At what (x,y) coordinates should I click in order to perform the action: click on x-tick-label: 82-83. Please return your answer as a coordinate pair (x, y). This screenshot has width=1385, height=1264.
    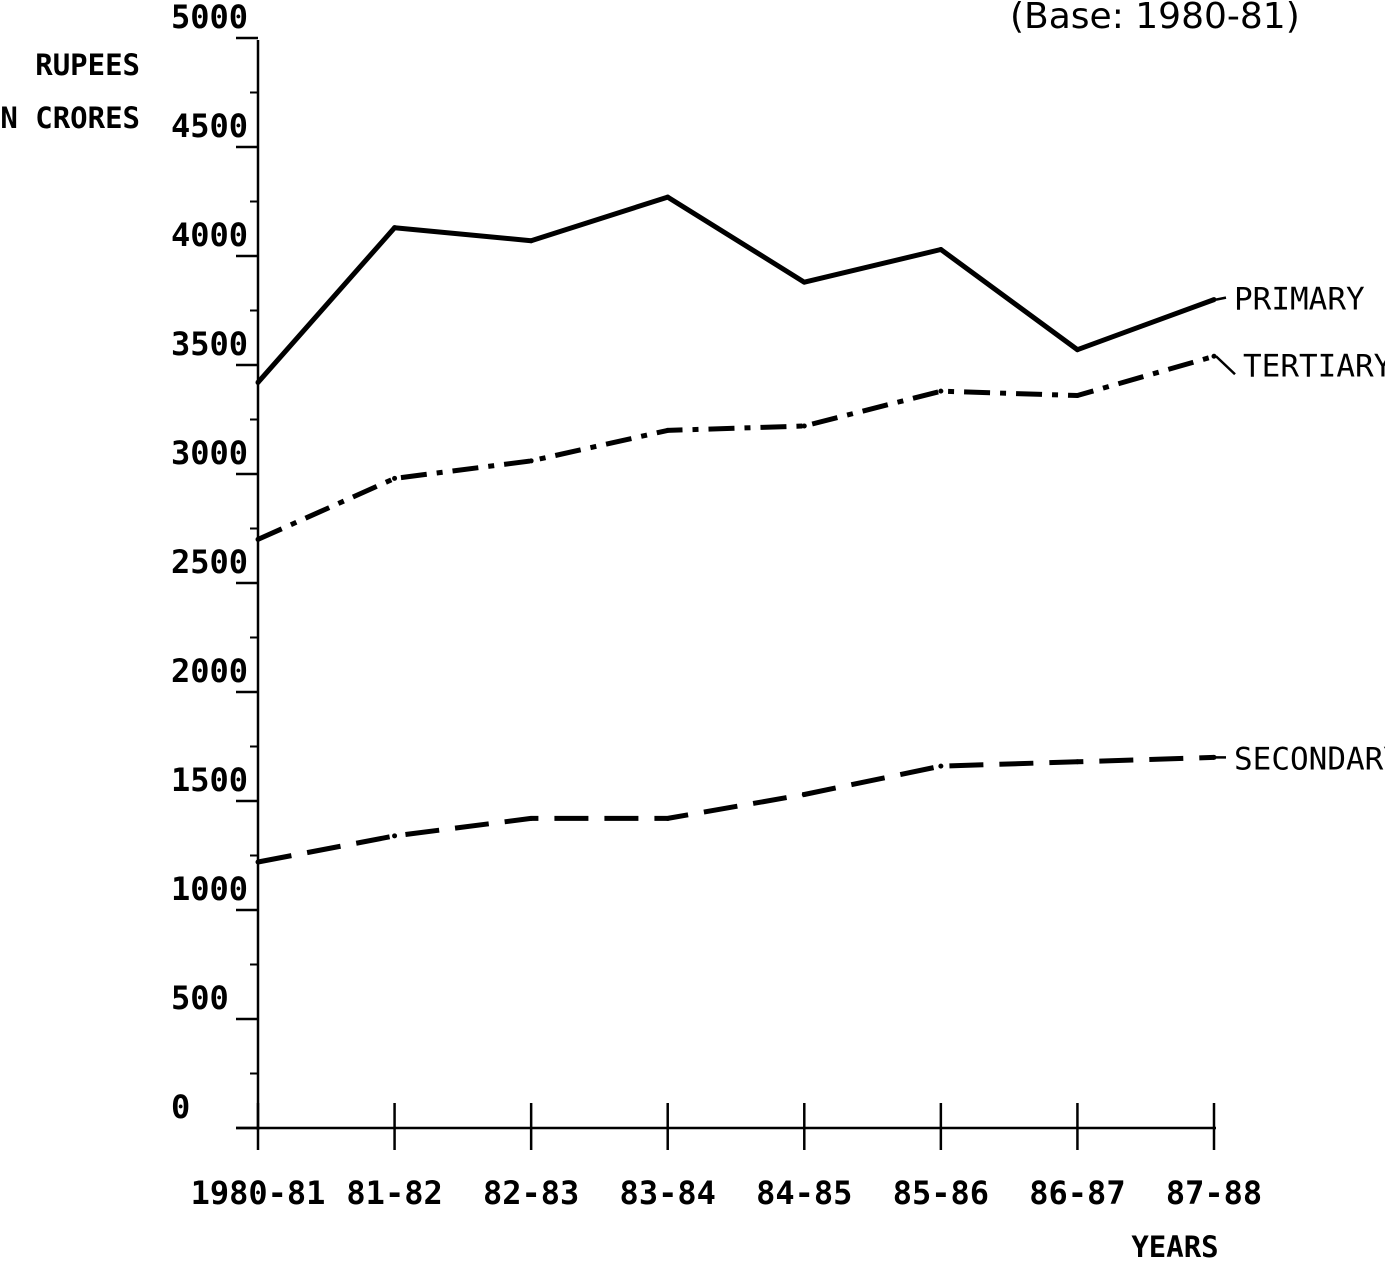
    Looking at the image, I should click on (531, 1193).